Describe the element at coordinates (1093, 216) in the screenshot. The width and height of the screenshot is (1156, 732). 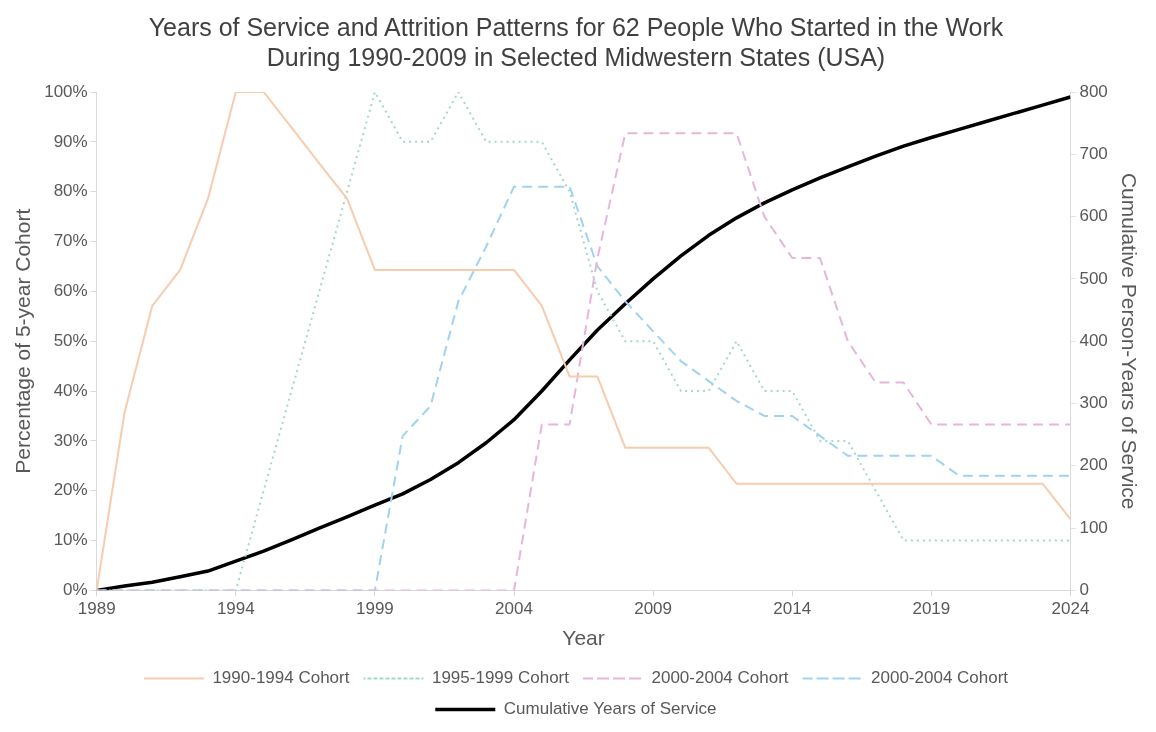
I see `y2-tick-label: 600` at that location.